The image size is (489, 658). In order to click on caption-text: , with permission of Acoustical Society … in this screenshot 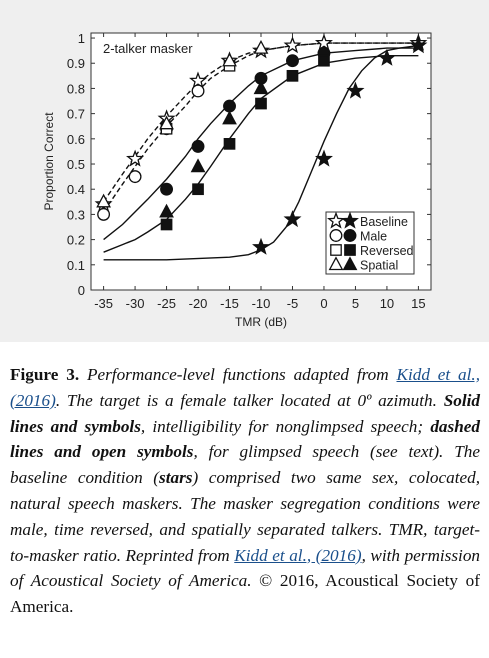, I will do `click(245, 568)`.